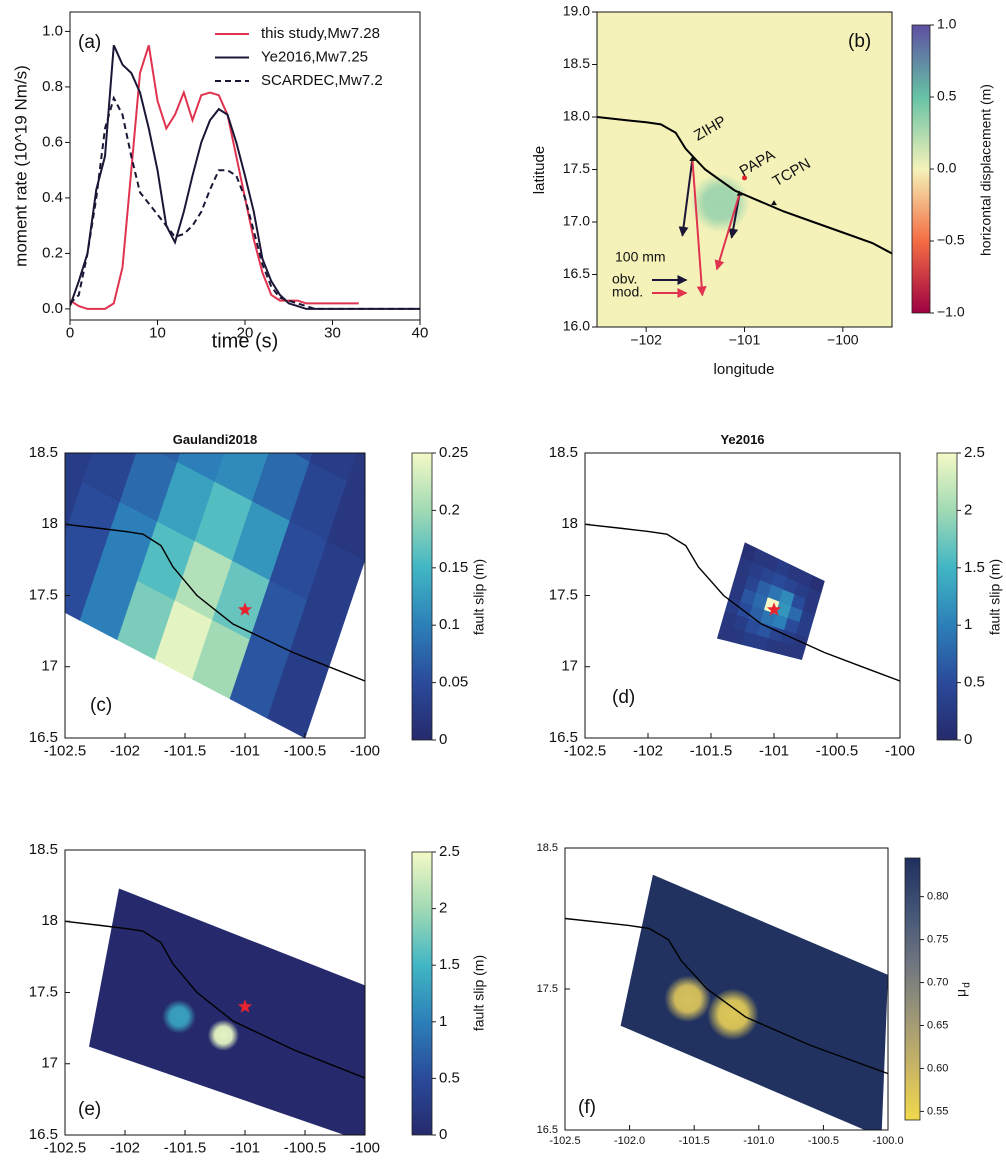 The height and width of the screenshot is (1160, 1006). What do you see at coordinates (624, 279) in the screenshot?
I see `arrow-legend-label: obv.` at bounding box center [624, 279].